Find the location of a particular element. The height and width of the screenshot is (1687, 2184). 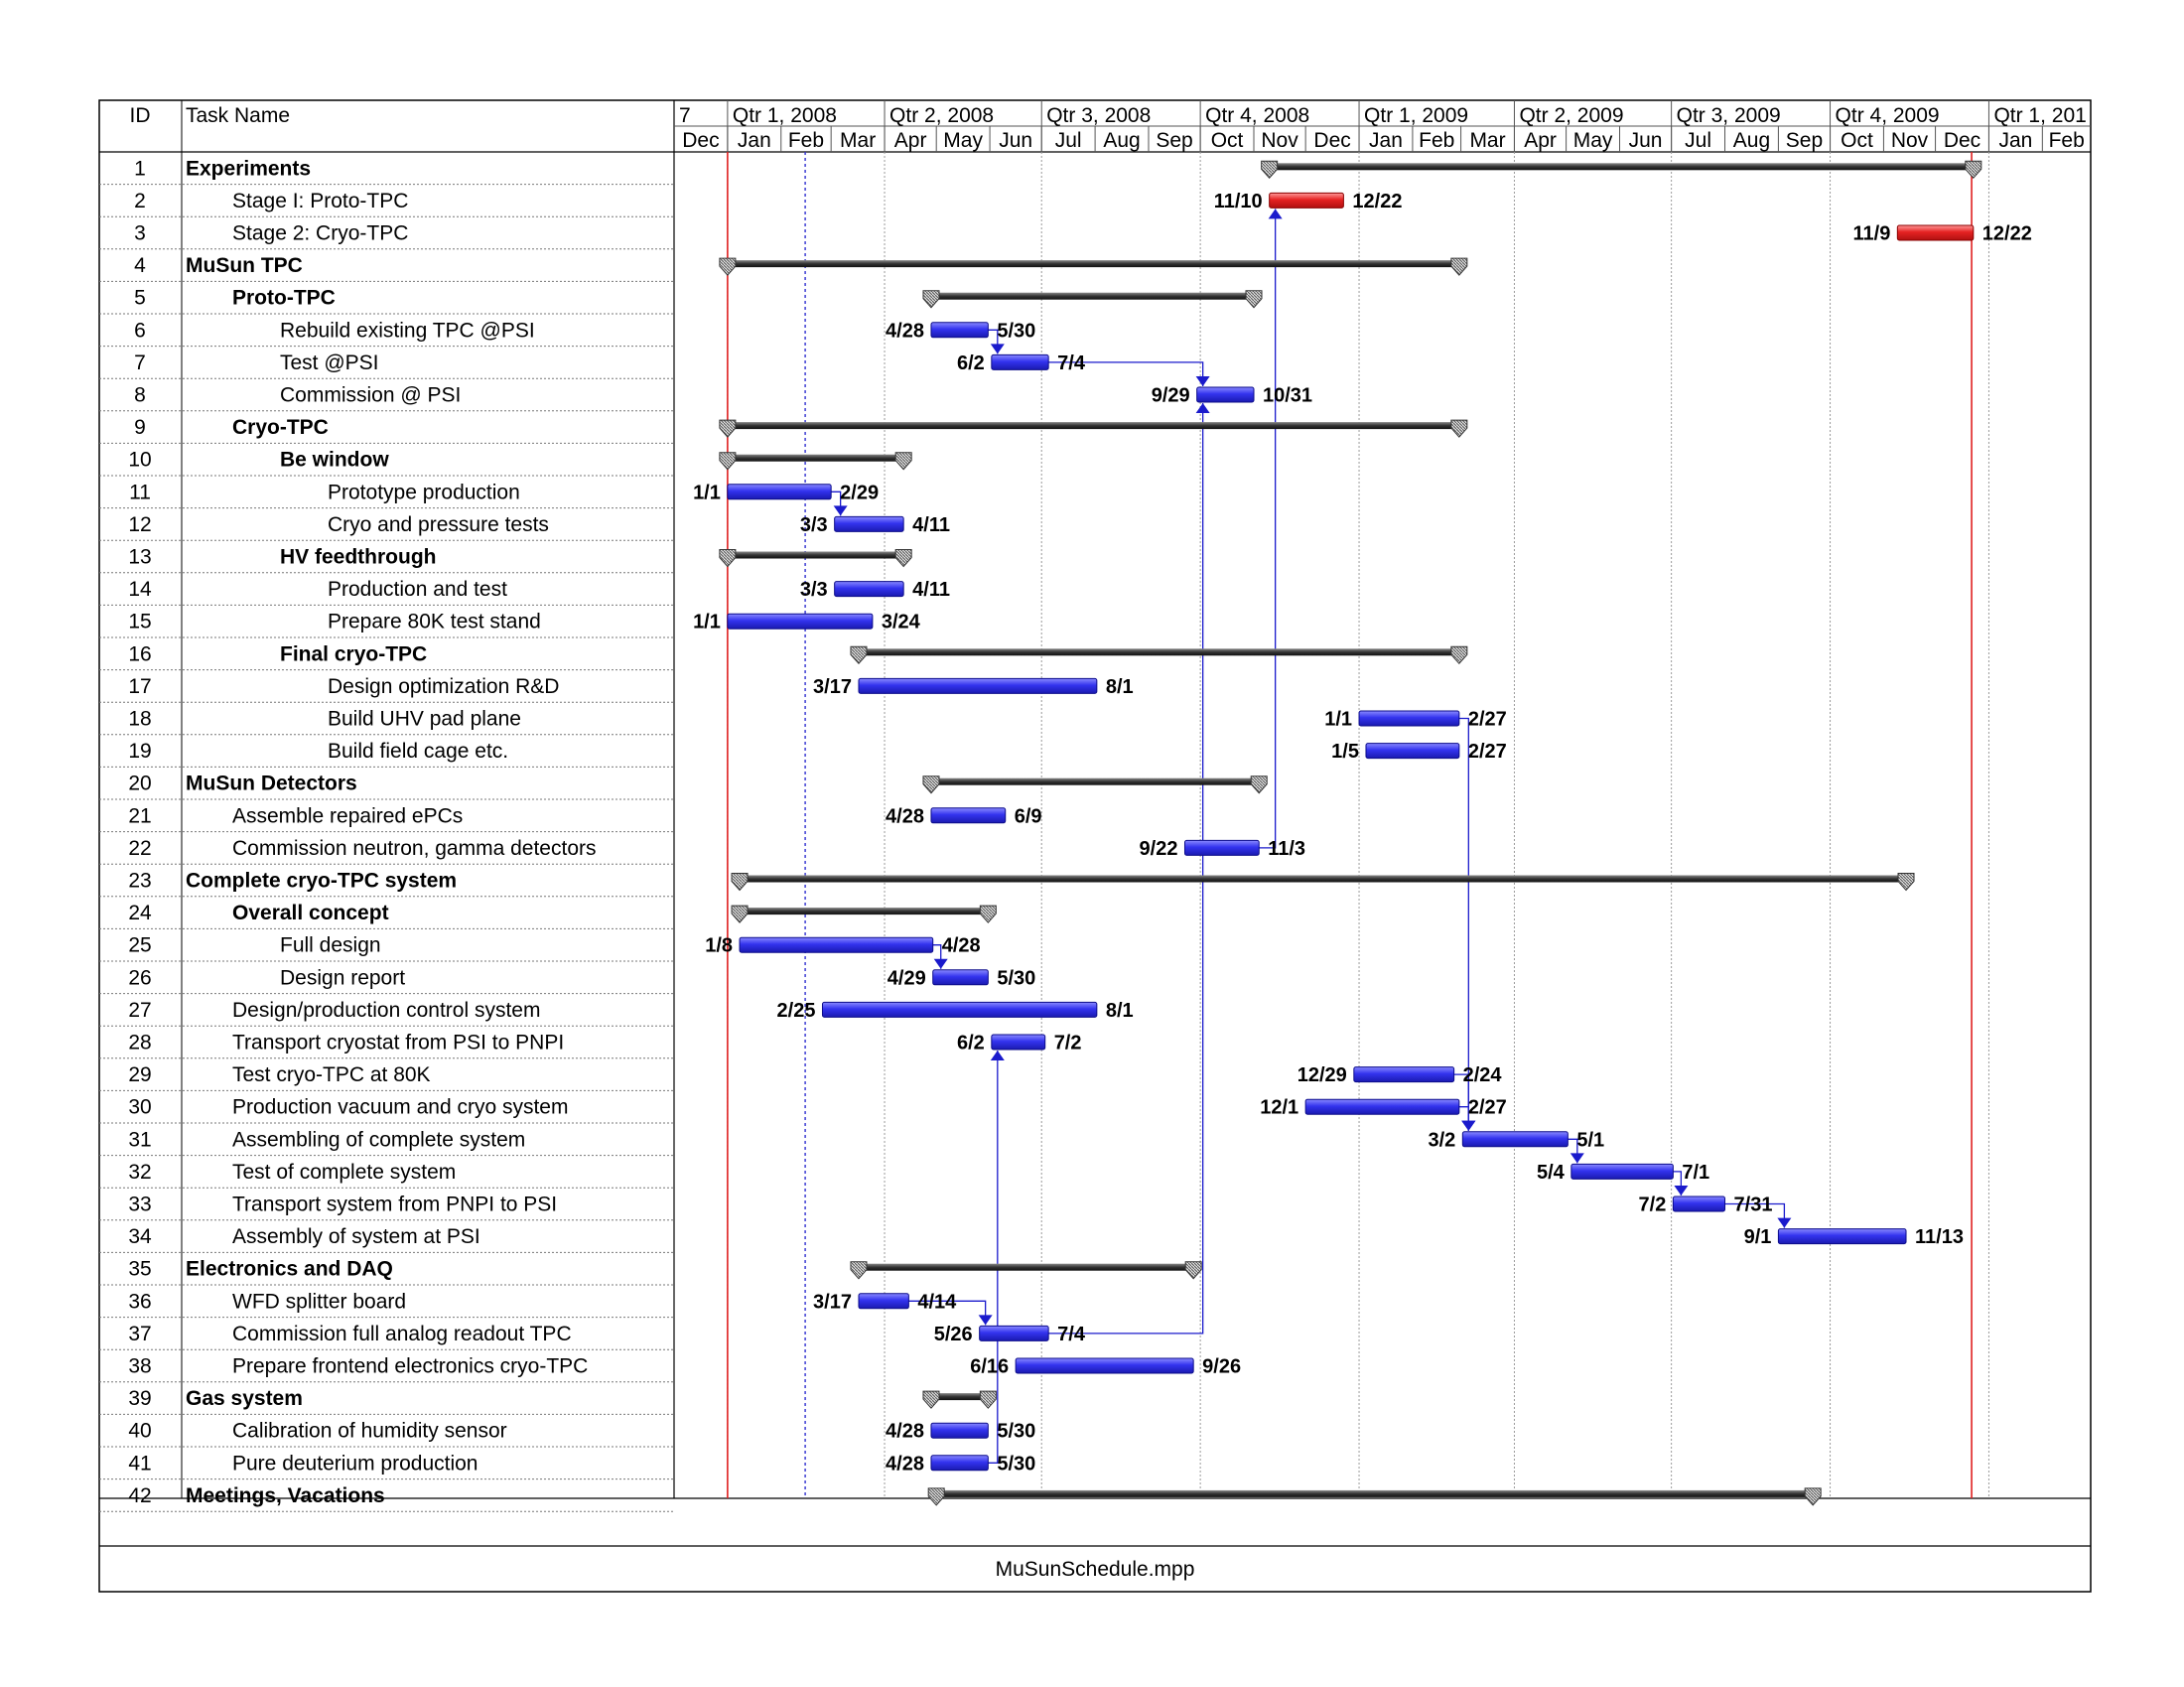

month-label: Nov is located at coordinates (1910, 140).